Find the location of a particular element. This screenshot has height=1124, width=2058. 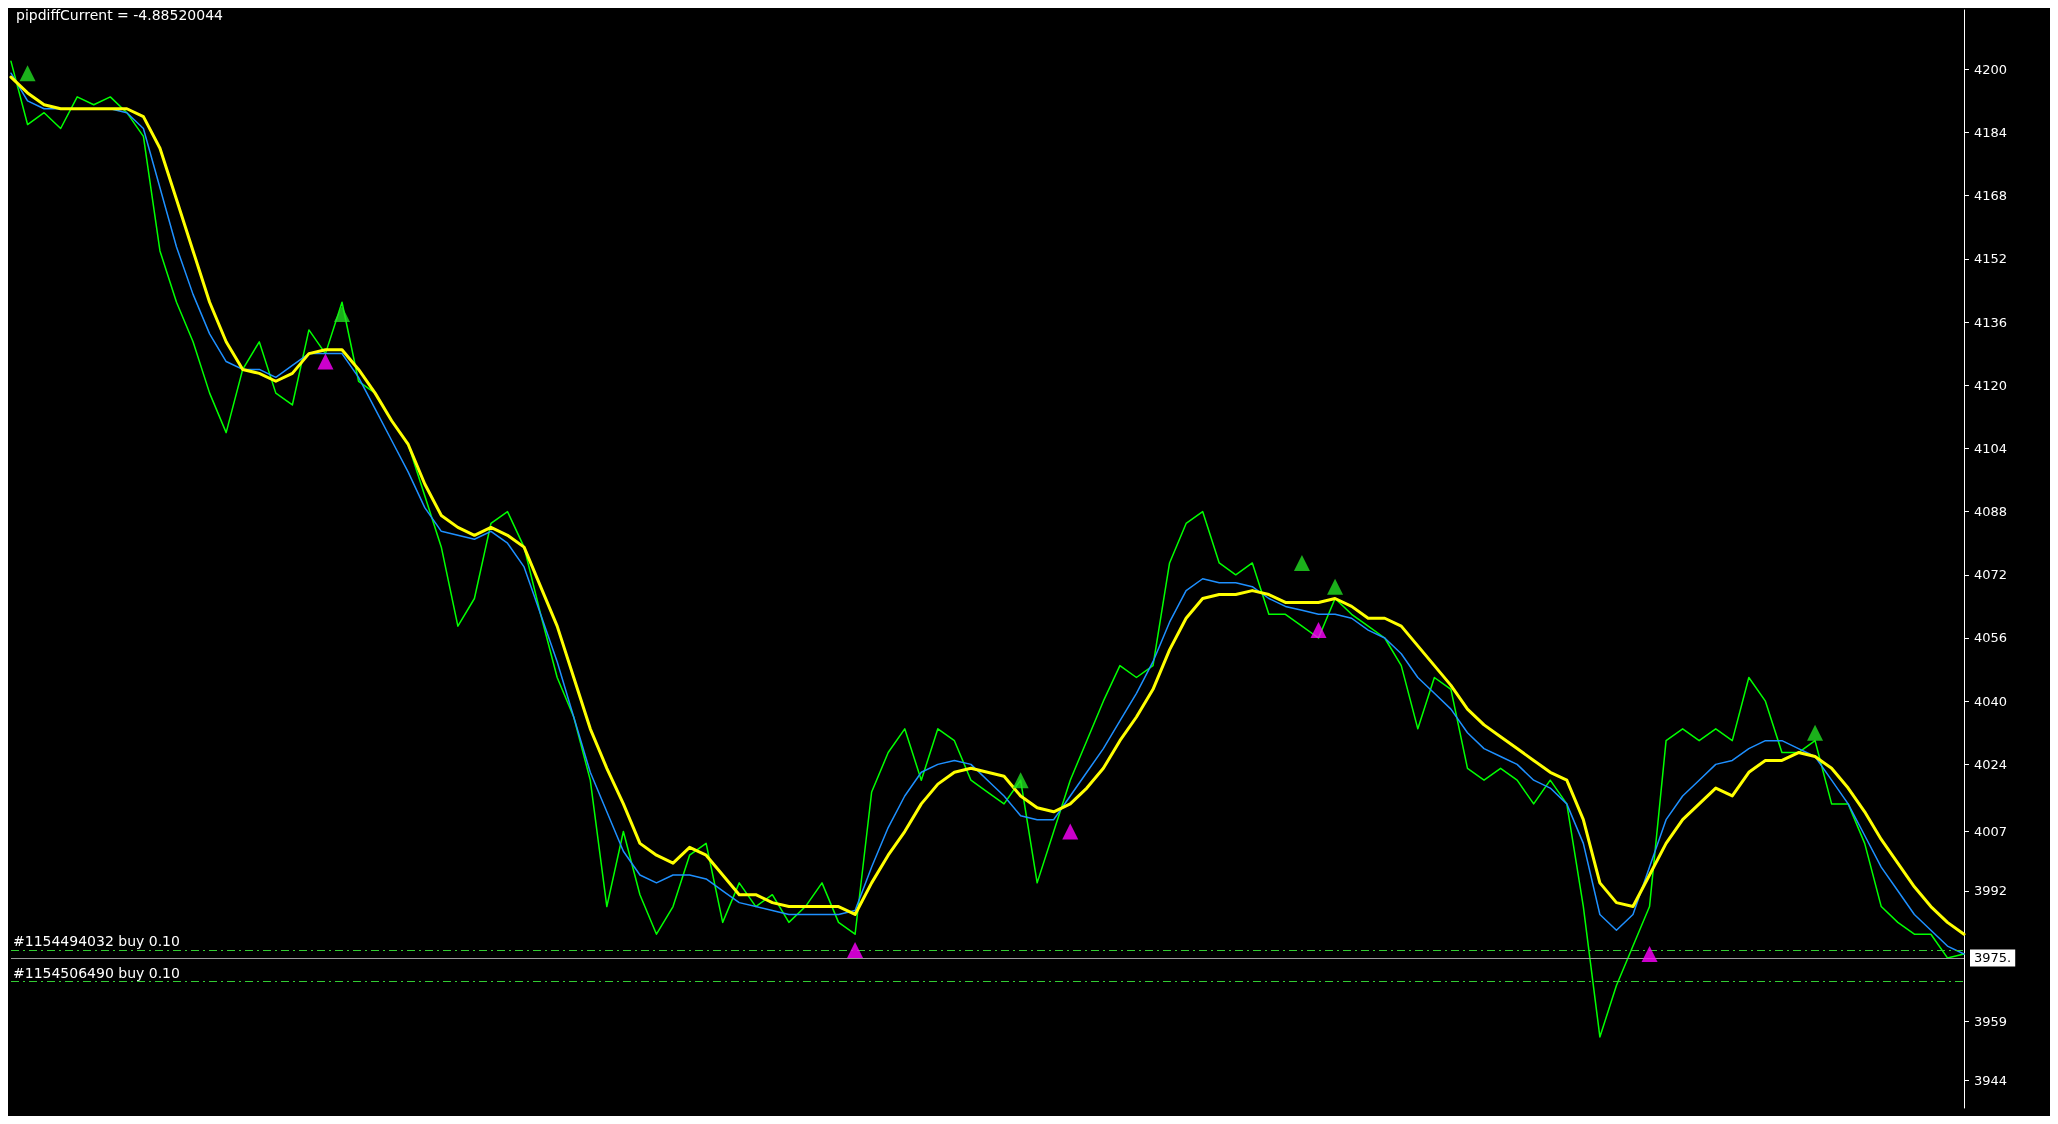

y-tick-label: 3959 is located at coordinates (1991, 1021).